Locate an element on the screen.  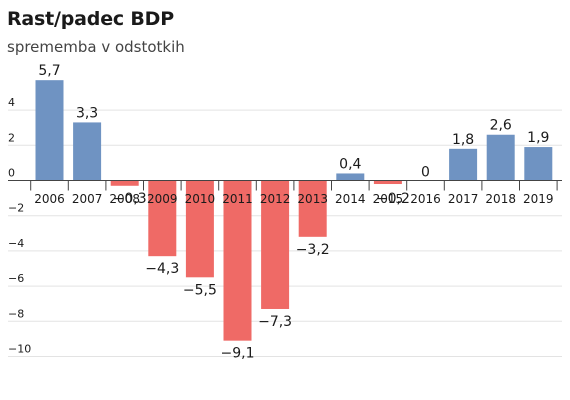
axes is located at coordinates (285, 185).